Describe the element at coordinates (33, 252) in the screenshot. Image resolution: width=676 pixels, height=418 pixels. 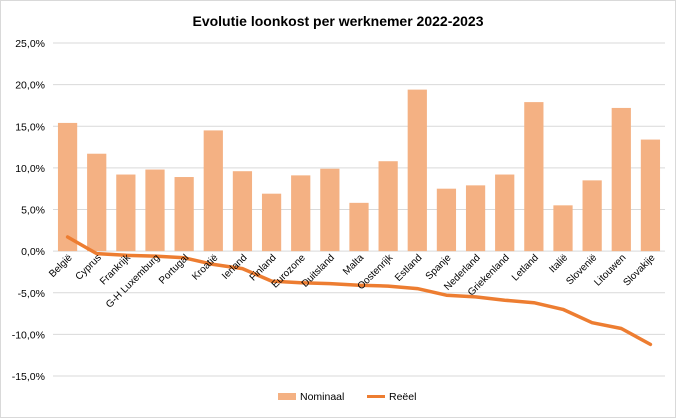
I see `y-tick-label: 0,0%` at that location.